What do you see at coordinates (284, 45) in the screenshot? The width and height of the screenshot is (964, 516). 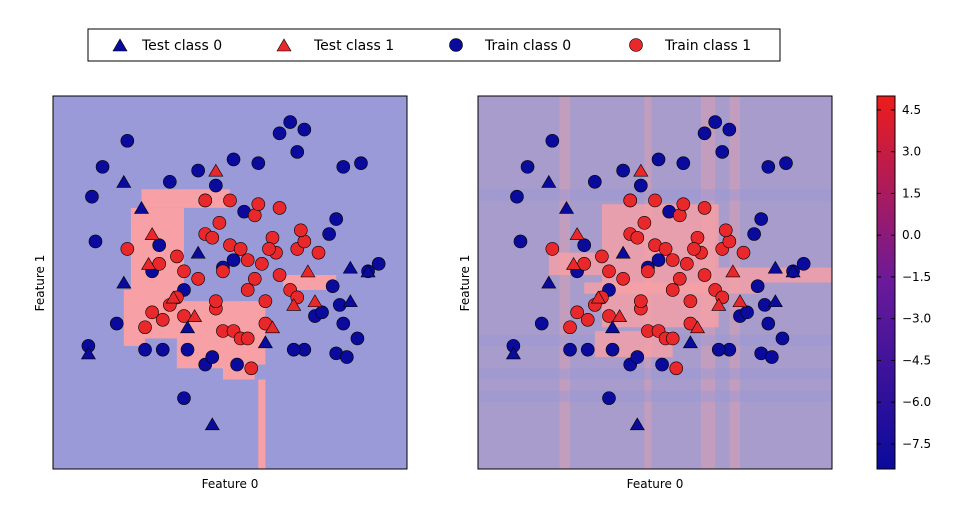 I see `legend-test-class-1-marker` at bounding box center [284, 45].